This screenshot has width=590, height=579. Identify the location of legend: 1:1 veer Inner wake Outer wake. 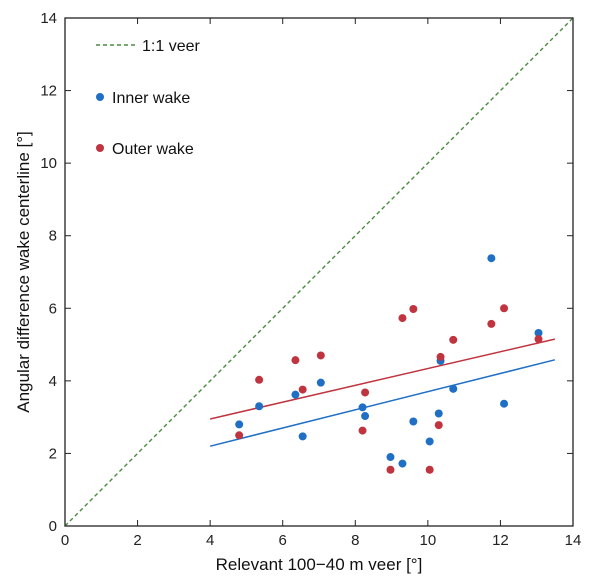
(148, 98).